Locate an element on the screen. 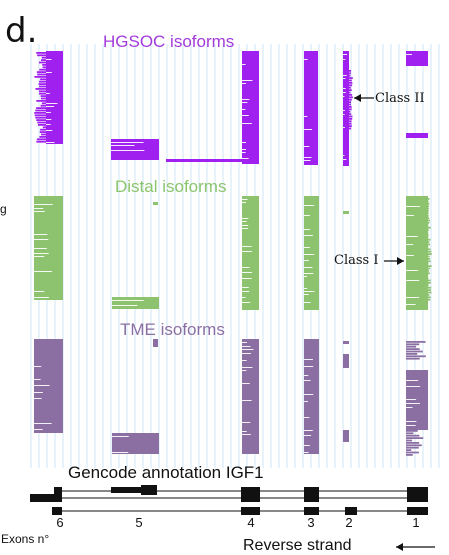  class-one-label: Class I is located at coordinates (356, 260).